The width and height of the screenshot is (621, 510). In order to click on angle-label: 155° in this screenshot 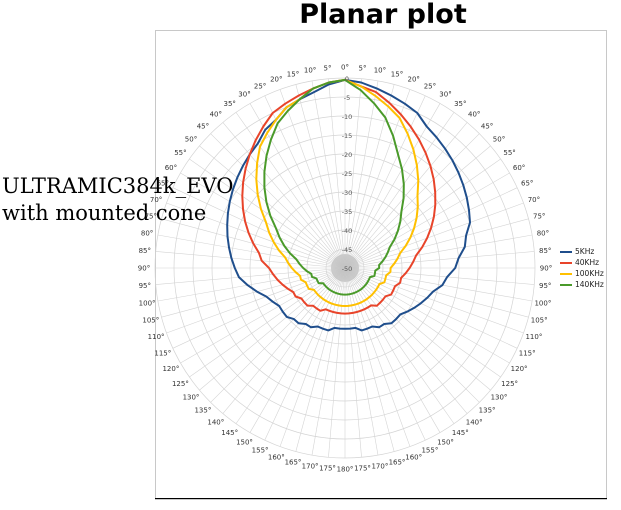, I will do `click(260, 451)`.